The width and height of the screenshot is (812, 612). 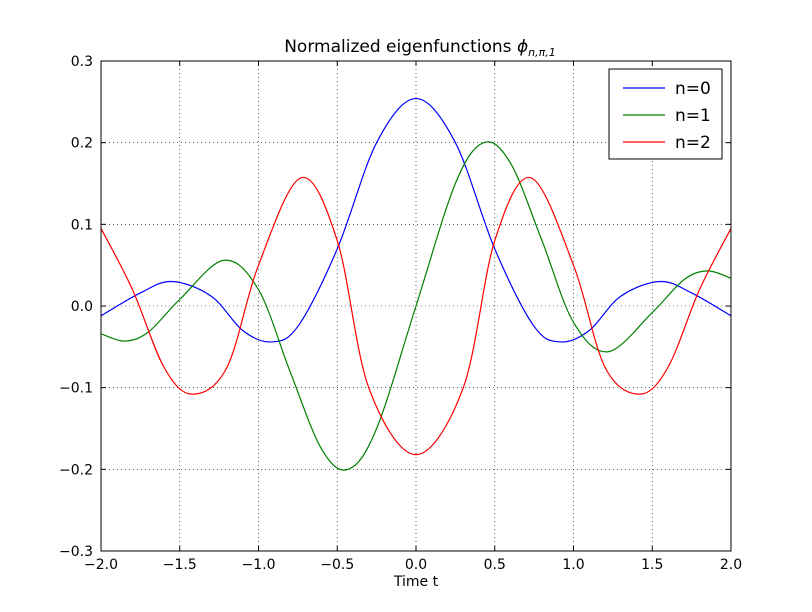 I want to click on x-tick-label: −1.0, so click(x=259, y=565).